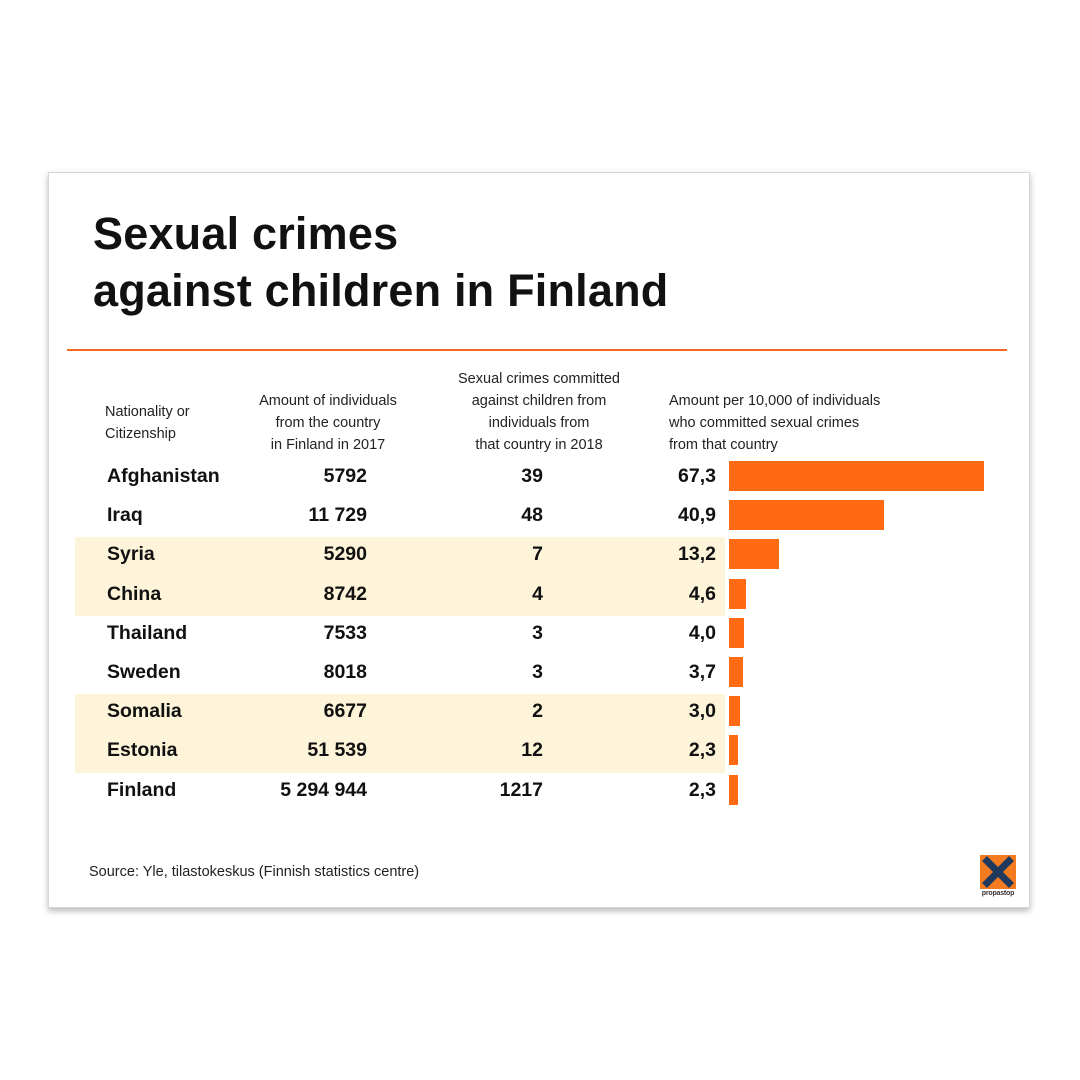 The image size is (1080, 1080). I want to click on title-line-2: against children in Finland, so click(381, 290).